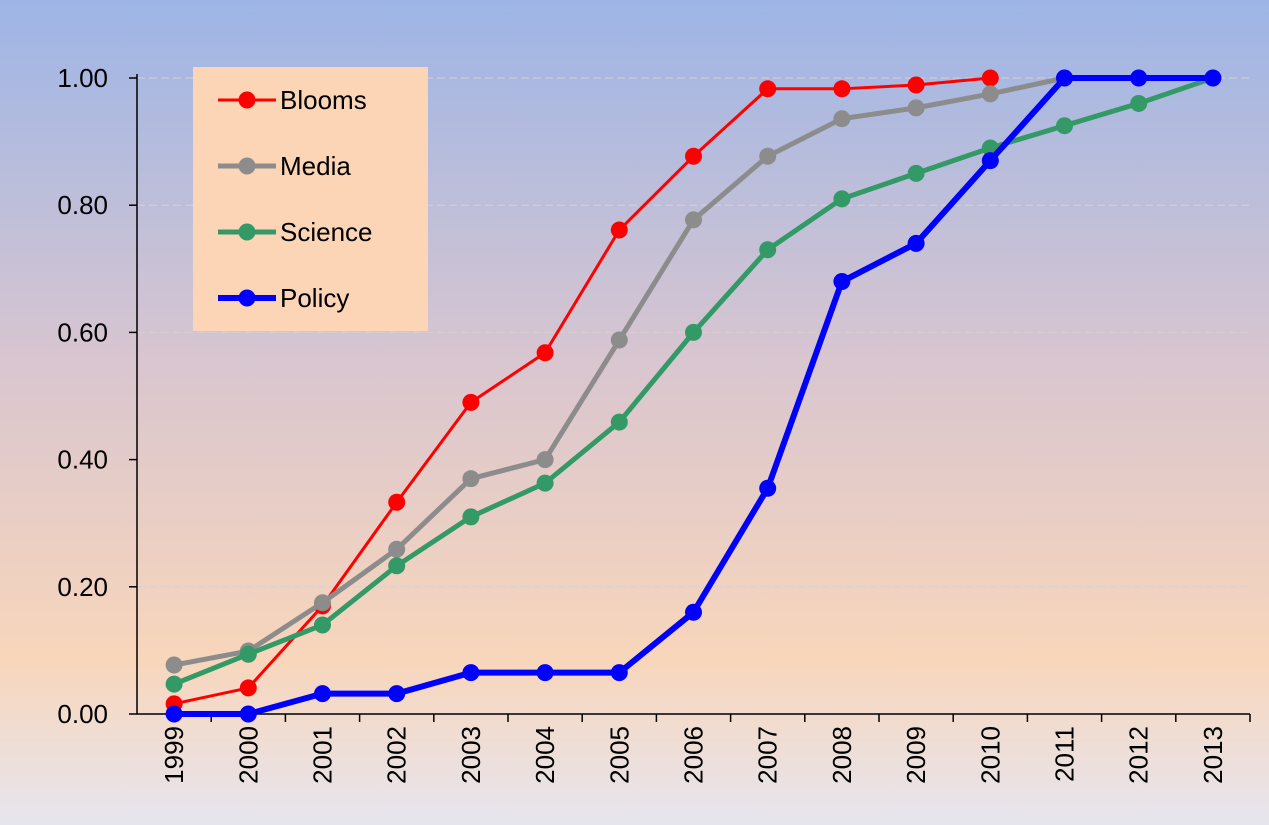  I want to click on x-tick-label: 2006, so click(694, 755).